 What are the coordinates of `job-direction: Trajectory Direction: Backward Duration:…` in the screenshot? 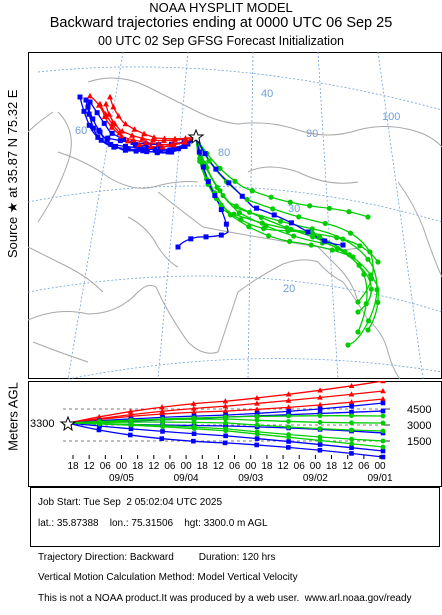 It's located at (157, 557).